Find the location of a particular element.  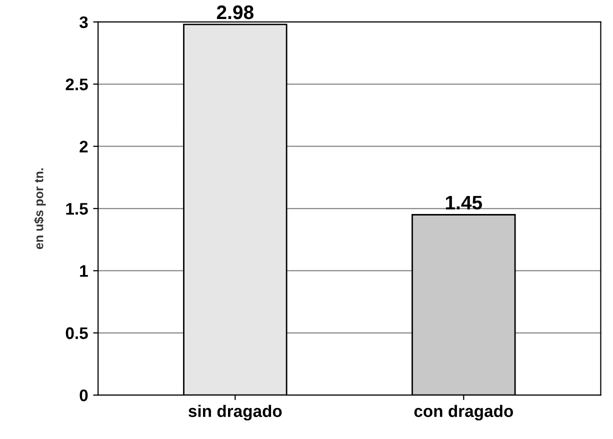

x-tick-label: sin dragado is located at coordinates (235, 412).